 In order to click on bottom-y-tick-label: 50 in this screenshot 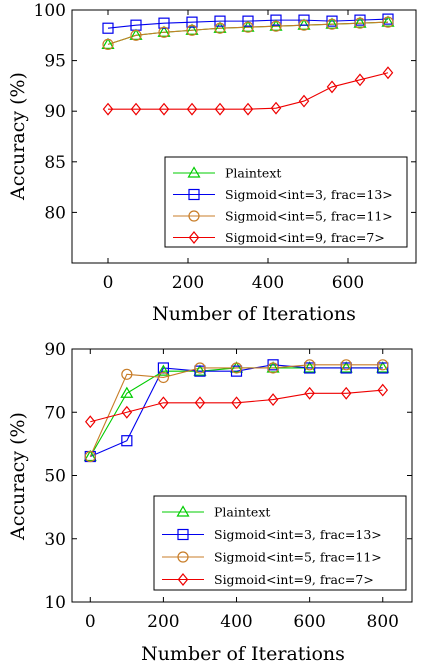, I will do `click(55, 477)`.